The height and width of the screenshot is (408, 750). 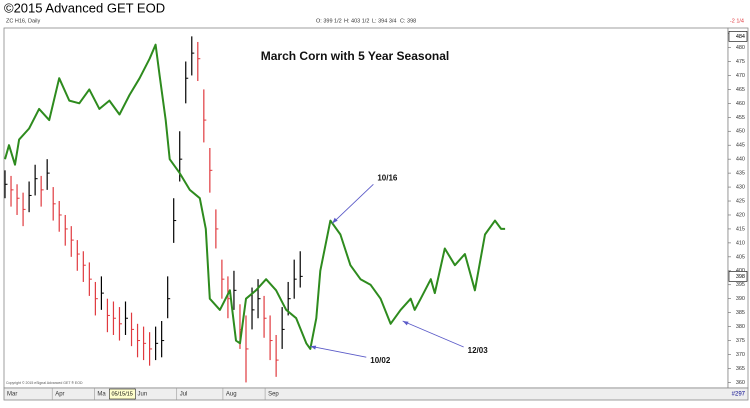 What do you see at coordinates (59, 395) in the screenshot?
I see `x-tick-label: Apr` at bounding box center [59, 395].